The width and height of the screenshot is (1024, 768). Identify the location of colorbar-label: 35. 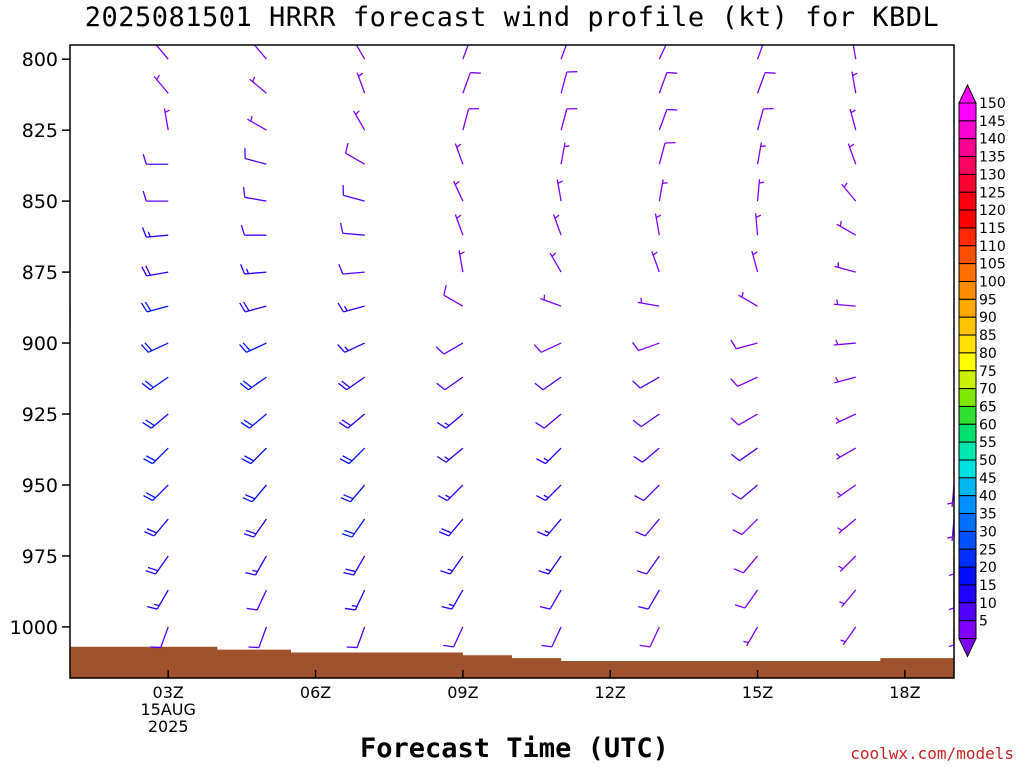
(988, 515).